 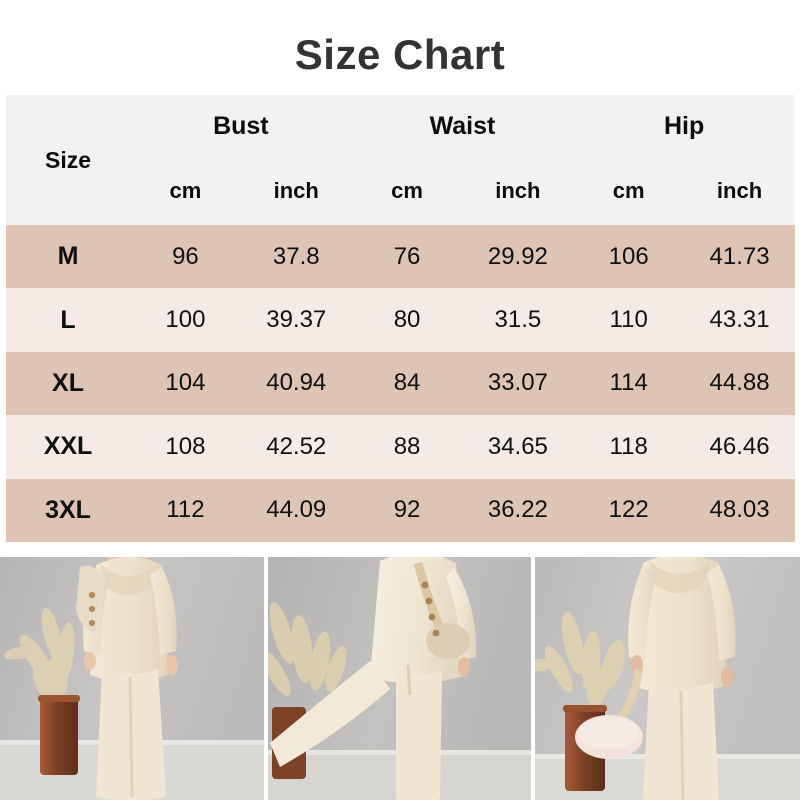 I want to click on cell-waist-inch: 29.92, so click(x=518, y=257).